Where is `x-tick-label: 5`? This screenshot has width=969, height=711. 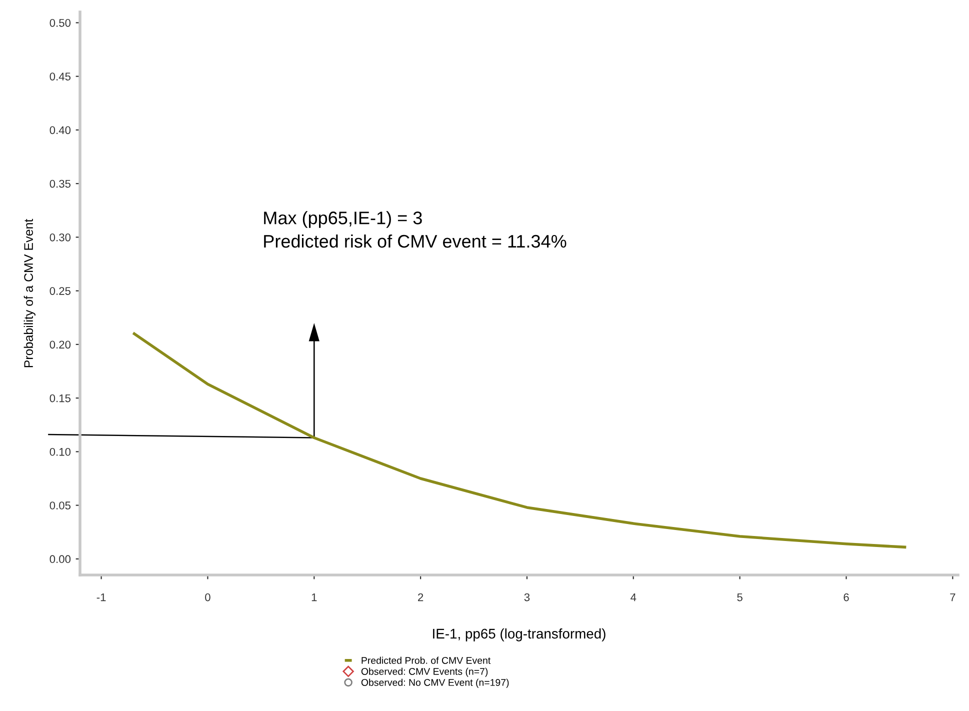 x-tick-label: 5 is located at coordinates (739, 597).